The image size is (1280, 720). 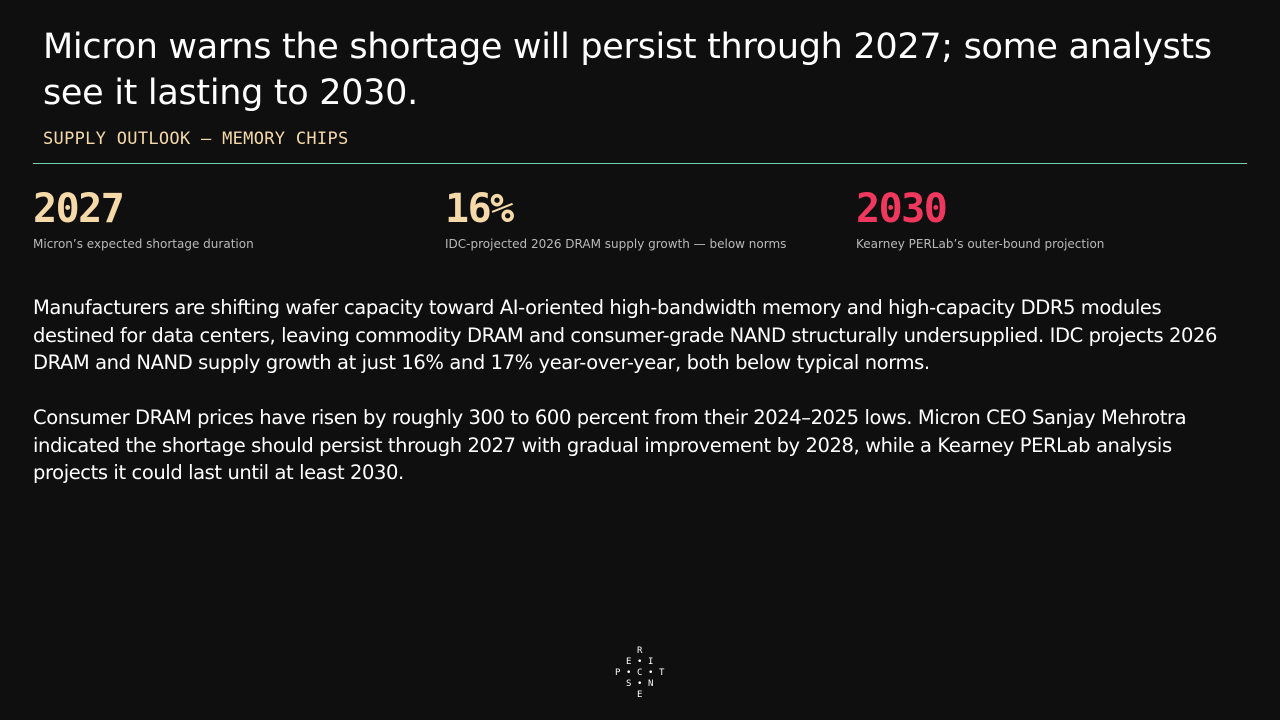 I want to click on logo-letter: I, so click(x=651, y=662).